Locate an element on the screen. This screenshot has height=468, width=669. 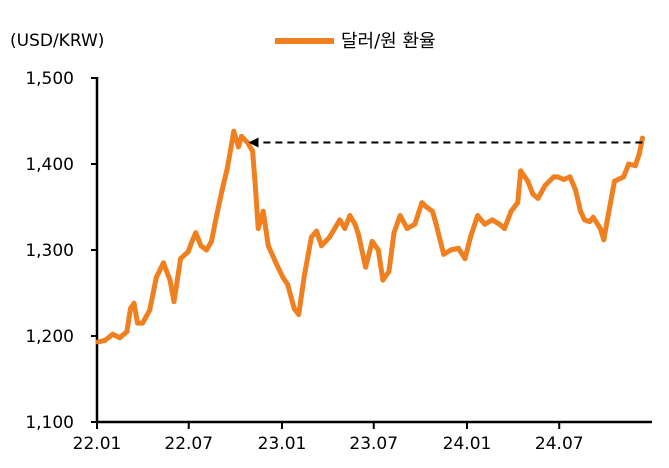
legend: 달러/원 환율 is located at coordinates (355, 41).